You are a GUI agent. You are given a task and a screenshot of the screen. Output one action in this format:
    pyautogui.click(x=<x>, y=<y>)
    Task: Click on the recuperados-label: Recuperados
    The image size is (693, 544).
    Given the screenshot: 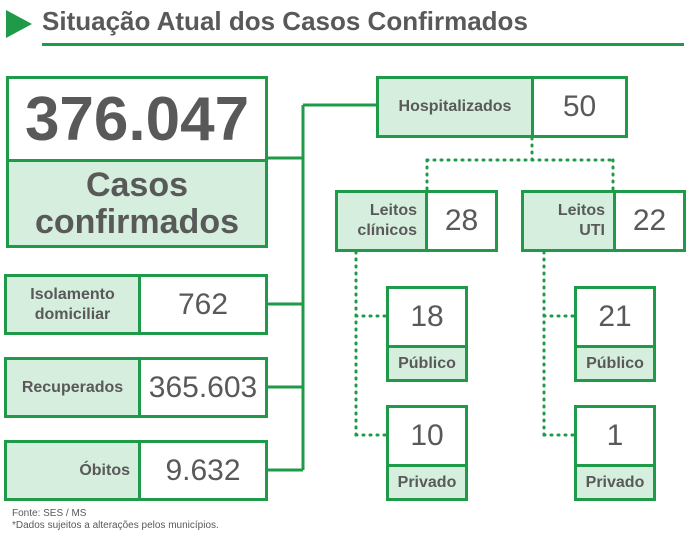 What is the action you would take?
    pyautogui.click(x=72, y=387)
    